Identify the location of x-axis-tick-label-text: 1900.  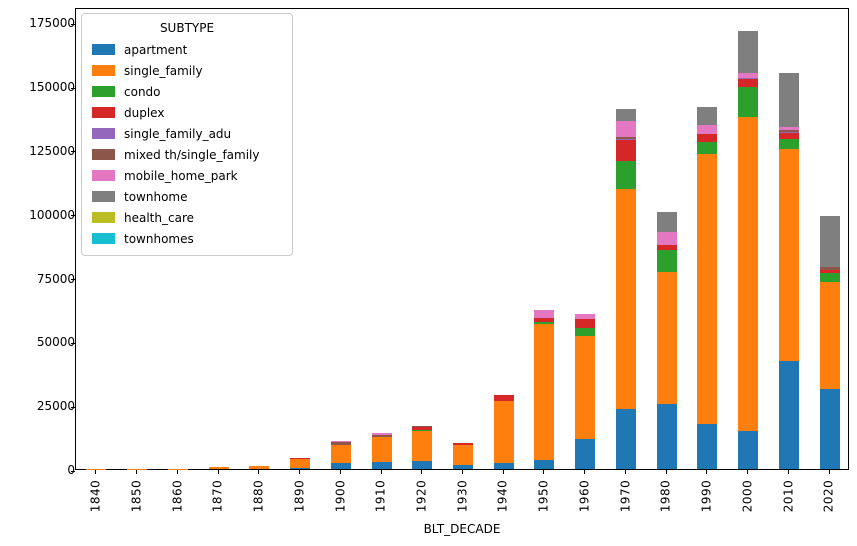
(339, 496).